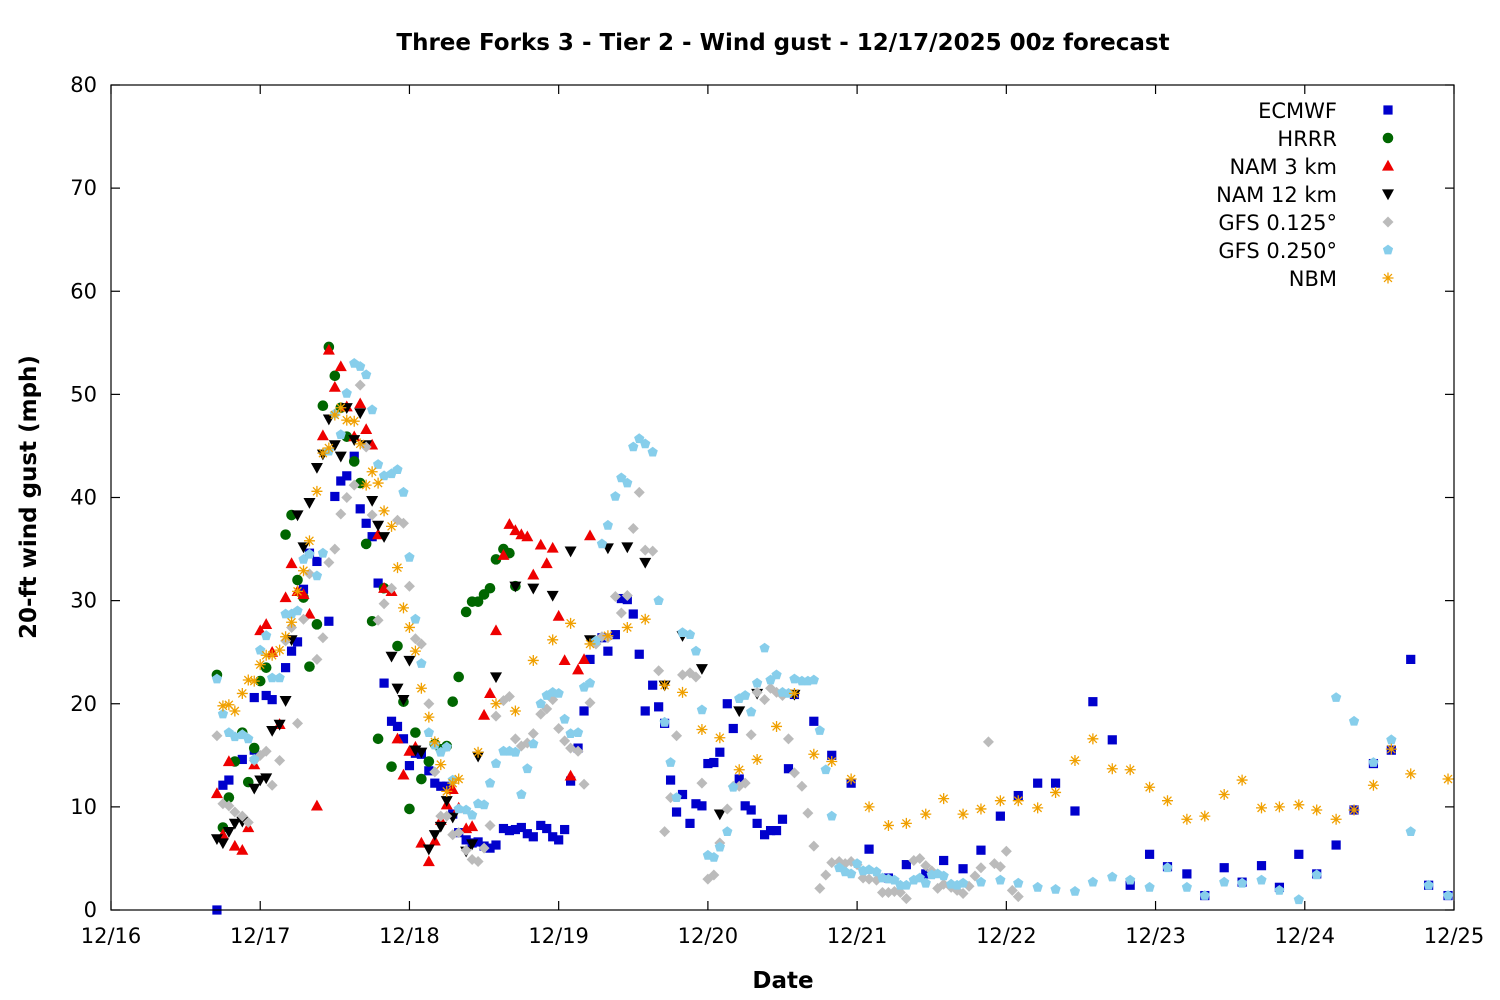 The width and height of the screenshot is (1500, 1000). What do you see at coordinates (409, 936) in the screenshot?
I see `x-tick-label: 12/18` at bounding box center [409, 936].